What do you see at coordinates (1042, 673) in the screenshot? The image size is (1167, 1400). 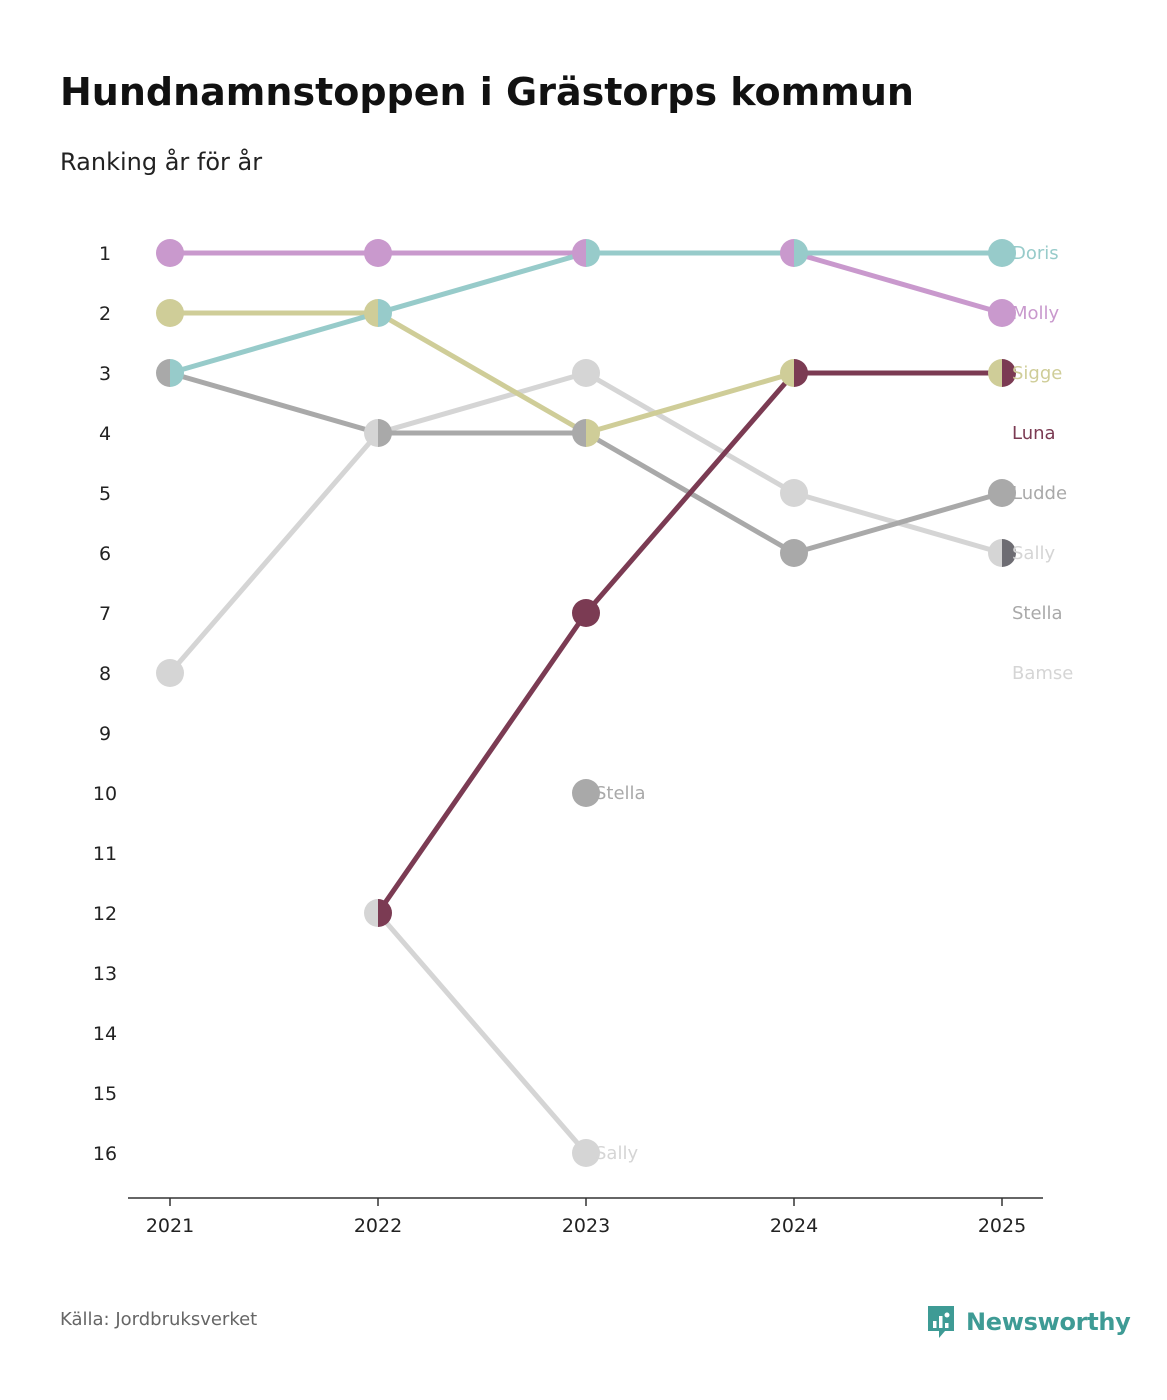 I see `series-label-bamse: Bamse` at bounding box center [1042, 673].